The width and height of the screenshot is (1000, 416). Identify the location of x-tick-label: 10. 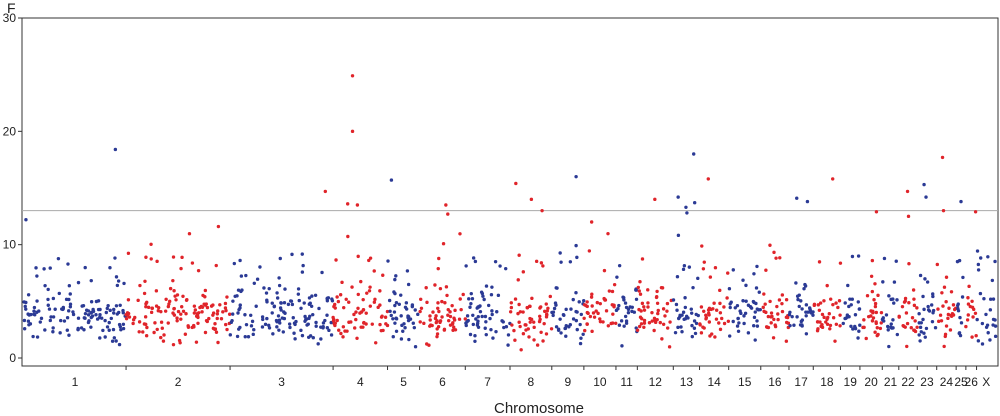
(600, 382).